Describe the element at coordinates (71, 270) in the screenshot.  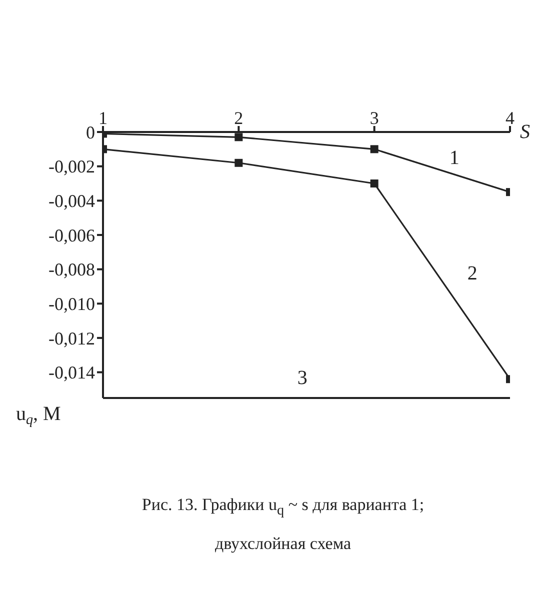
I see `y-tick-label: -0,008` at that location.